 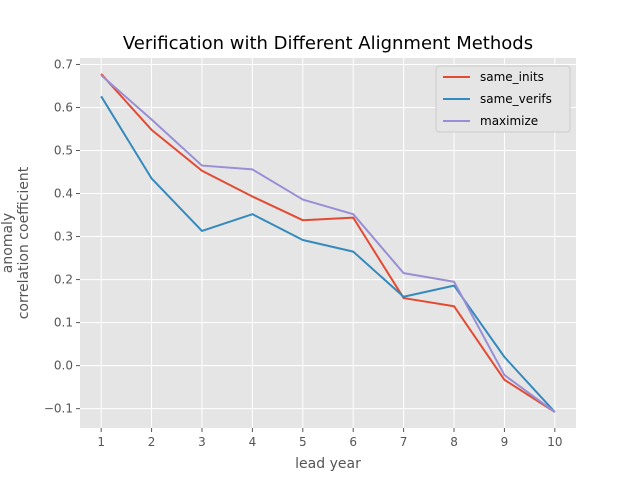 What do you see at coordinates (505, 442) in the screenshot?
I see `x-tick-label: 9` at bounding box center [505, 442].